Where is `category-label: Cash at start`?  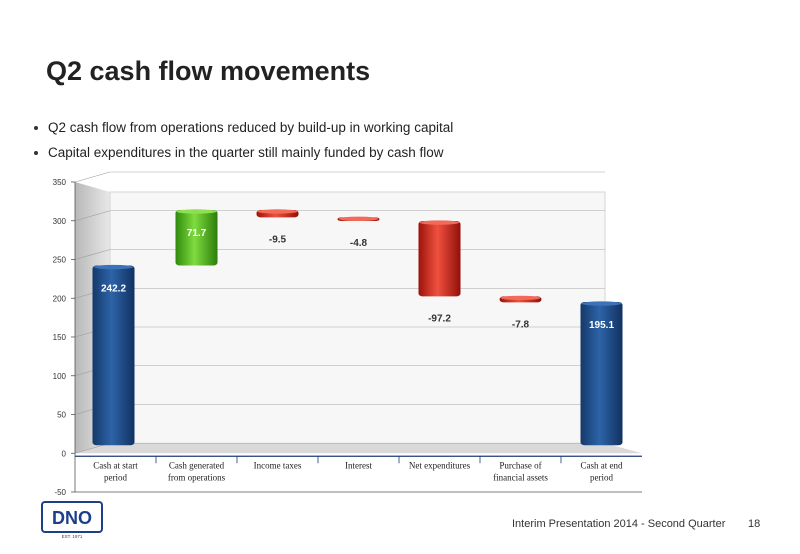 category-label: Cash at start is located at coordinates (115, 465).